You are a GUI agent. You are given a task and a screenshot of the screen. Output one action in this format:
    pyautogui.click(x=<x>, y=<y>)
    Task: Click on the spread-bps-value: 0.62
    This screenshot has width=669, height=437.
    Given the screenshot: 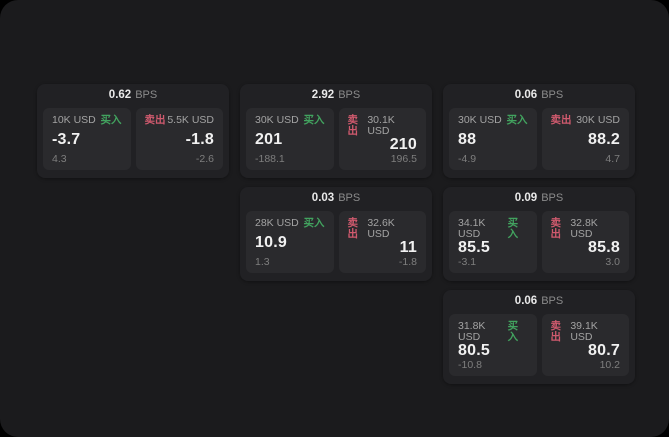 What is the action you would take?
    pyautogui.click(x=120, y=95)
    